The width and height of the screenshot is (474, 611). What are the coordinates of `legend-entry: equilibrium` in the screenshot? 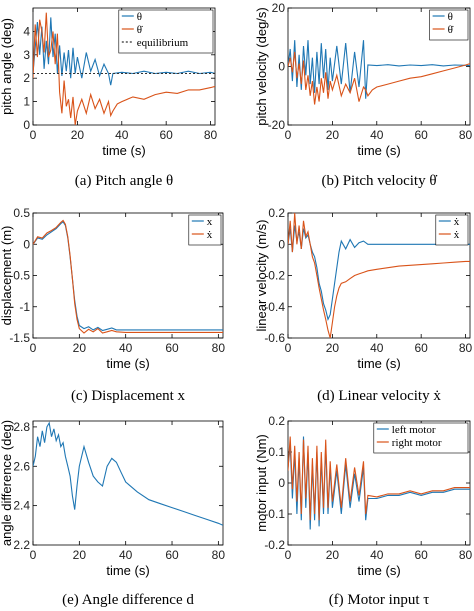 It's located at (163, 43).